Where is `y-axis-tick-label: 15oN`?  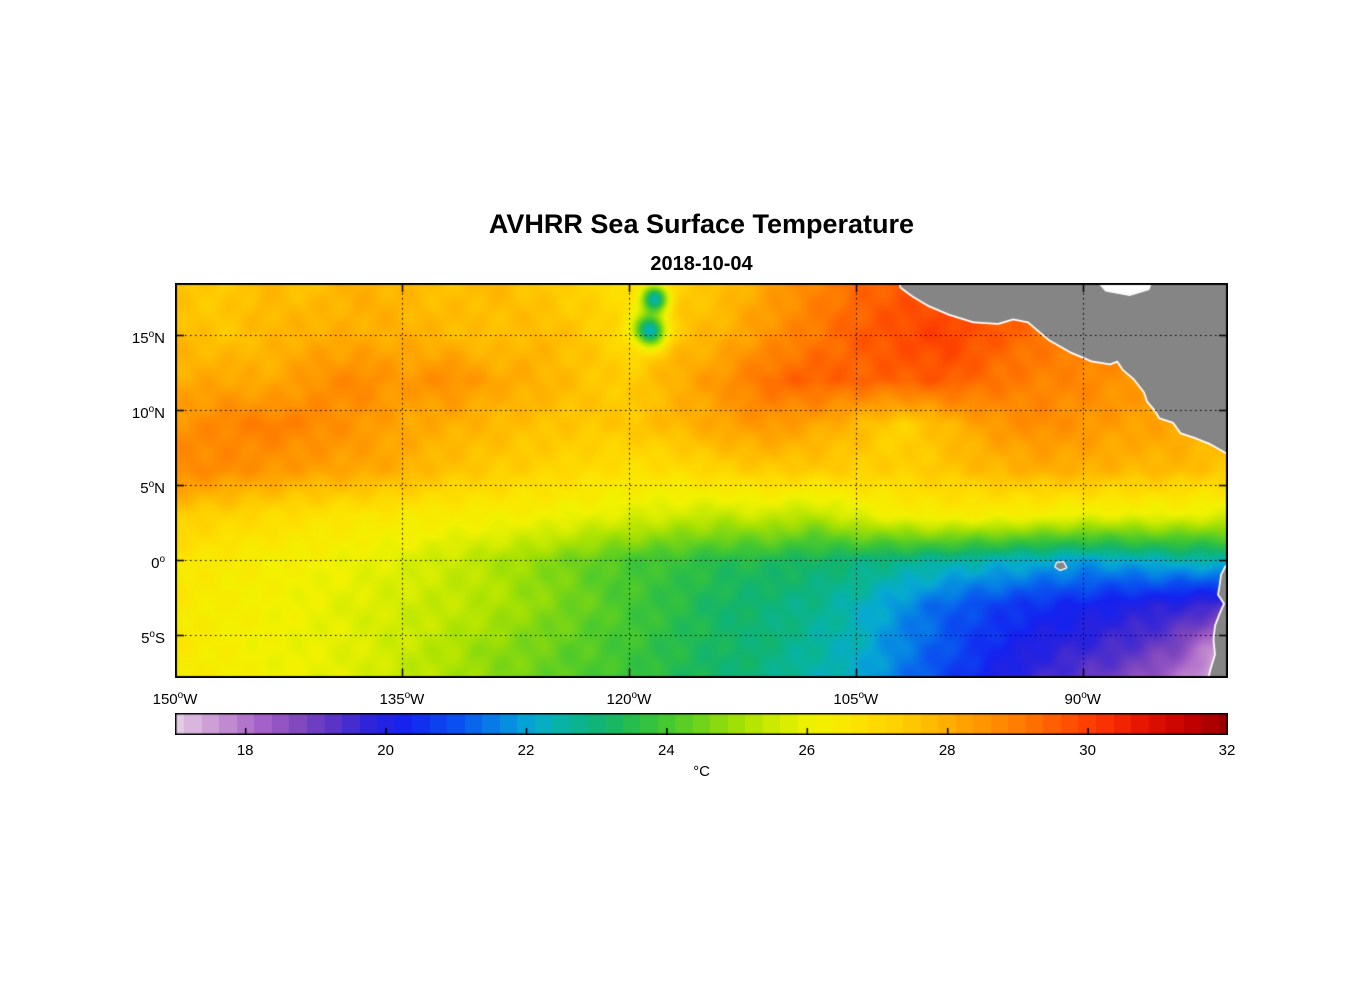 y-axis-tick-label: 15oN is located at coordinates (148, 338).